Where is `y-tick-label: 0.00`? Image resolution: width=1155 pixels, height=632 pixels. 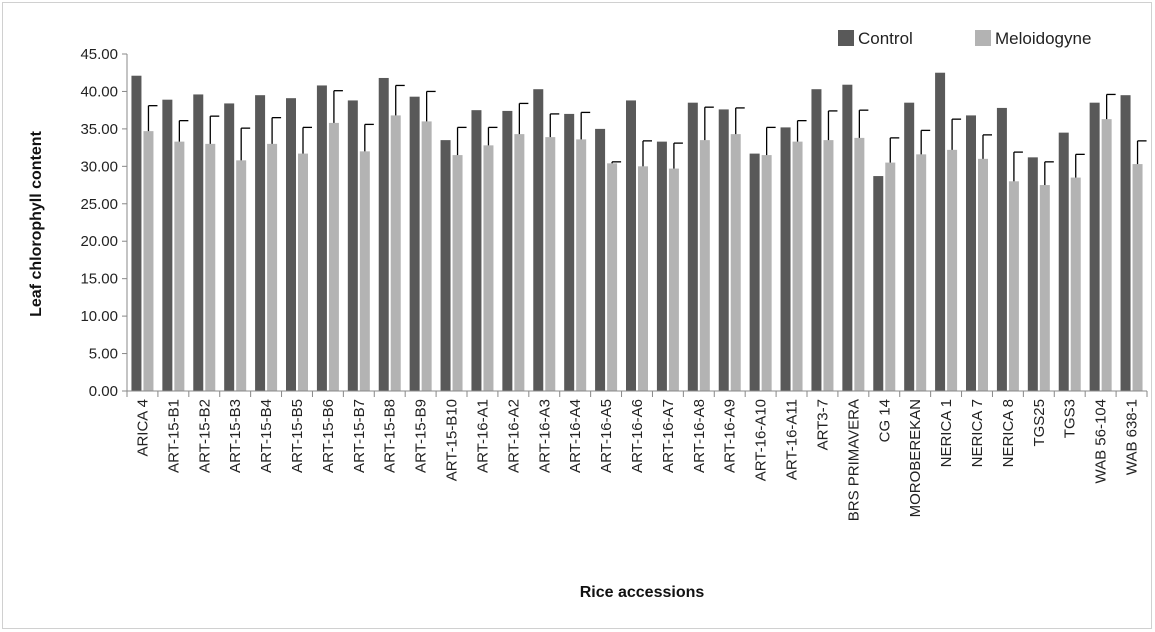
y-tick-label: 0.00 is located at coordinates (103, 391).